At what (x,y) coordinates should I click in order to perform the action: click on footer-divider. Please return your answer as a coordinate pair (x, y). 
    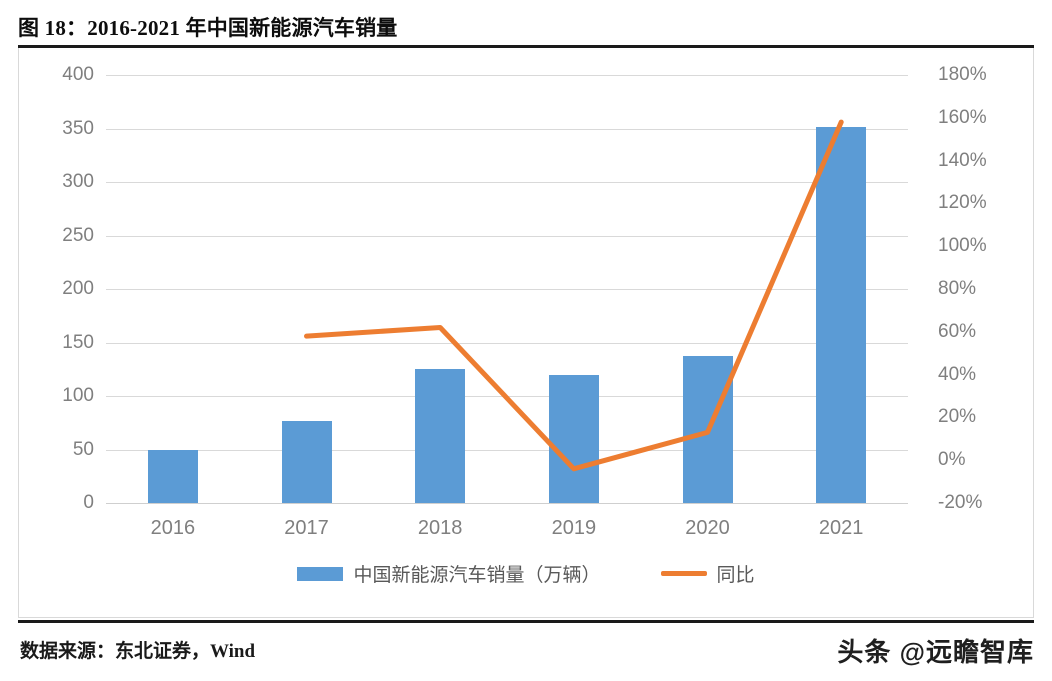
    Looking at the image, I should click on (526, 621).